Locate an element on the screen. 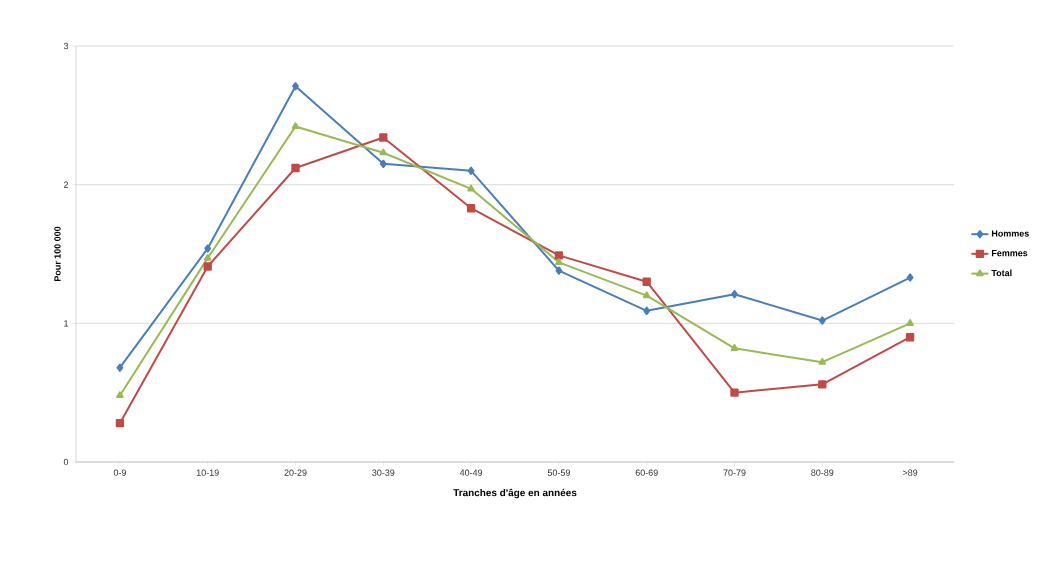 The height and width of the screenshot is (567, 1062). x-tick-label: 10-19 is located at coordinates (207, 472).